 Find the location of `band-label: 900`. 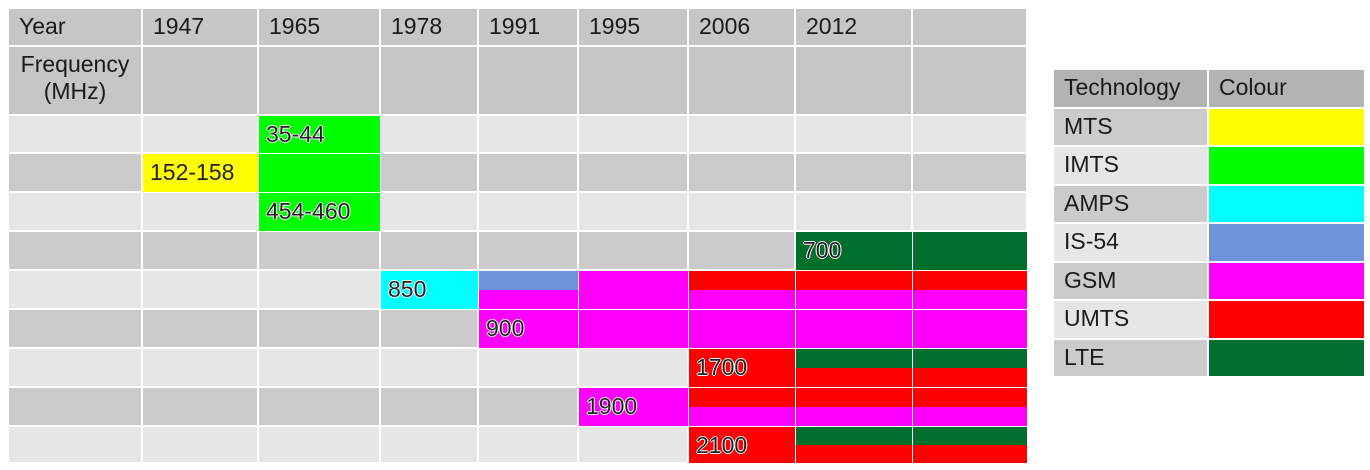

band-label: 900 is located at coordinates (505, 328).